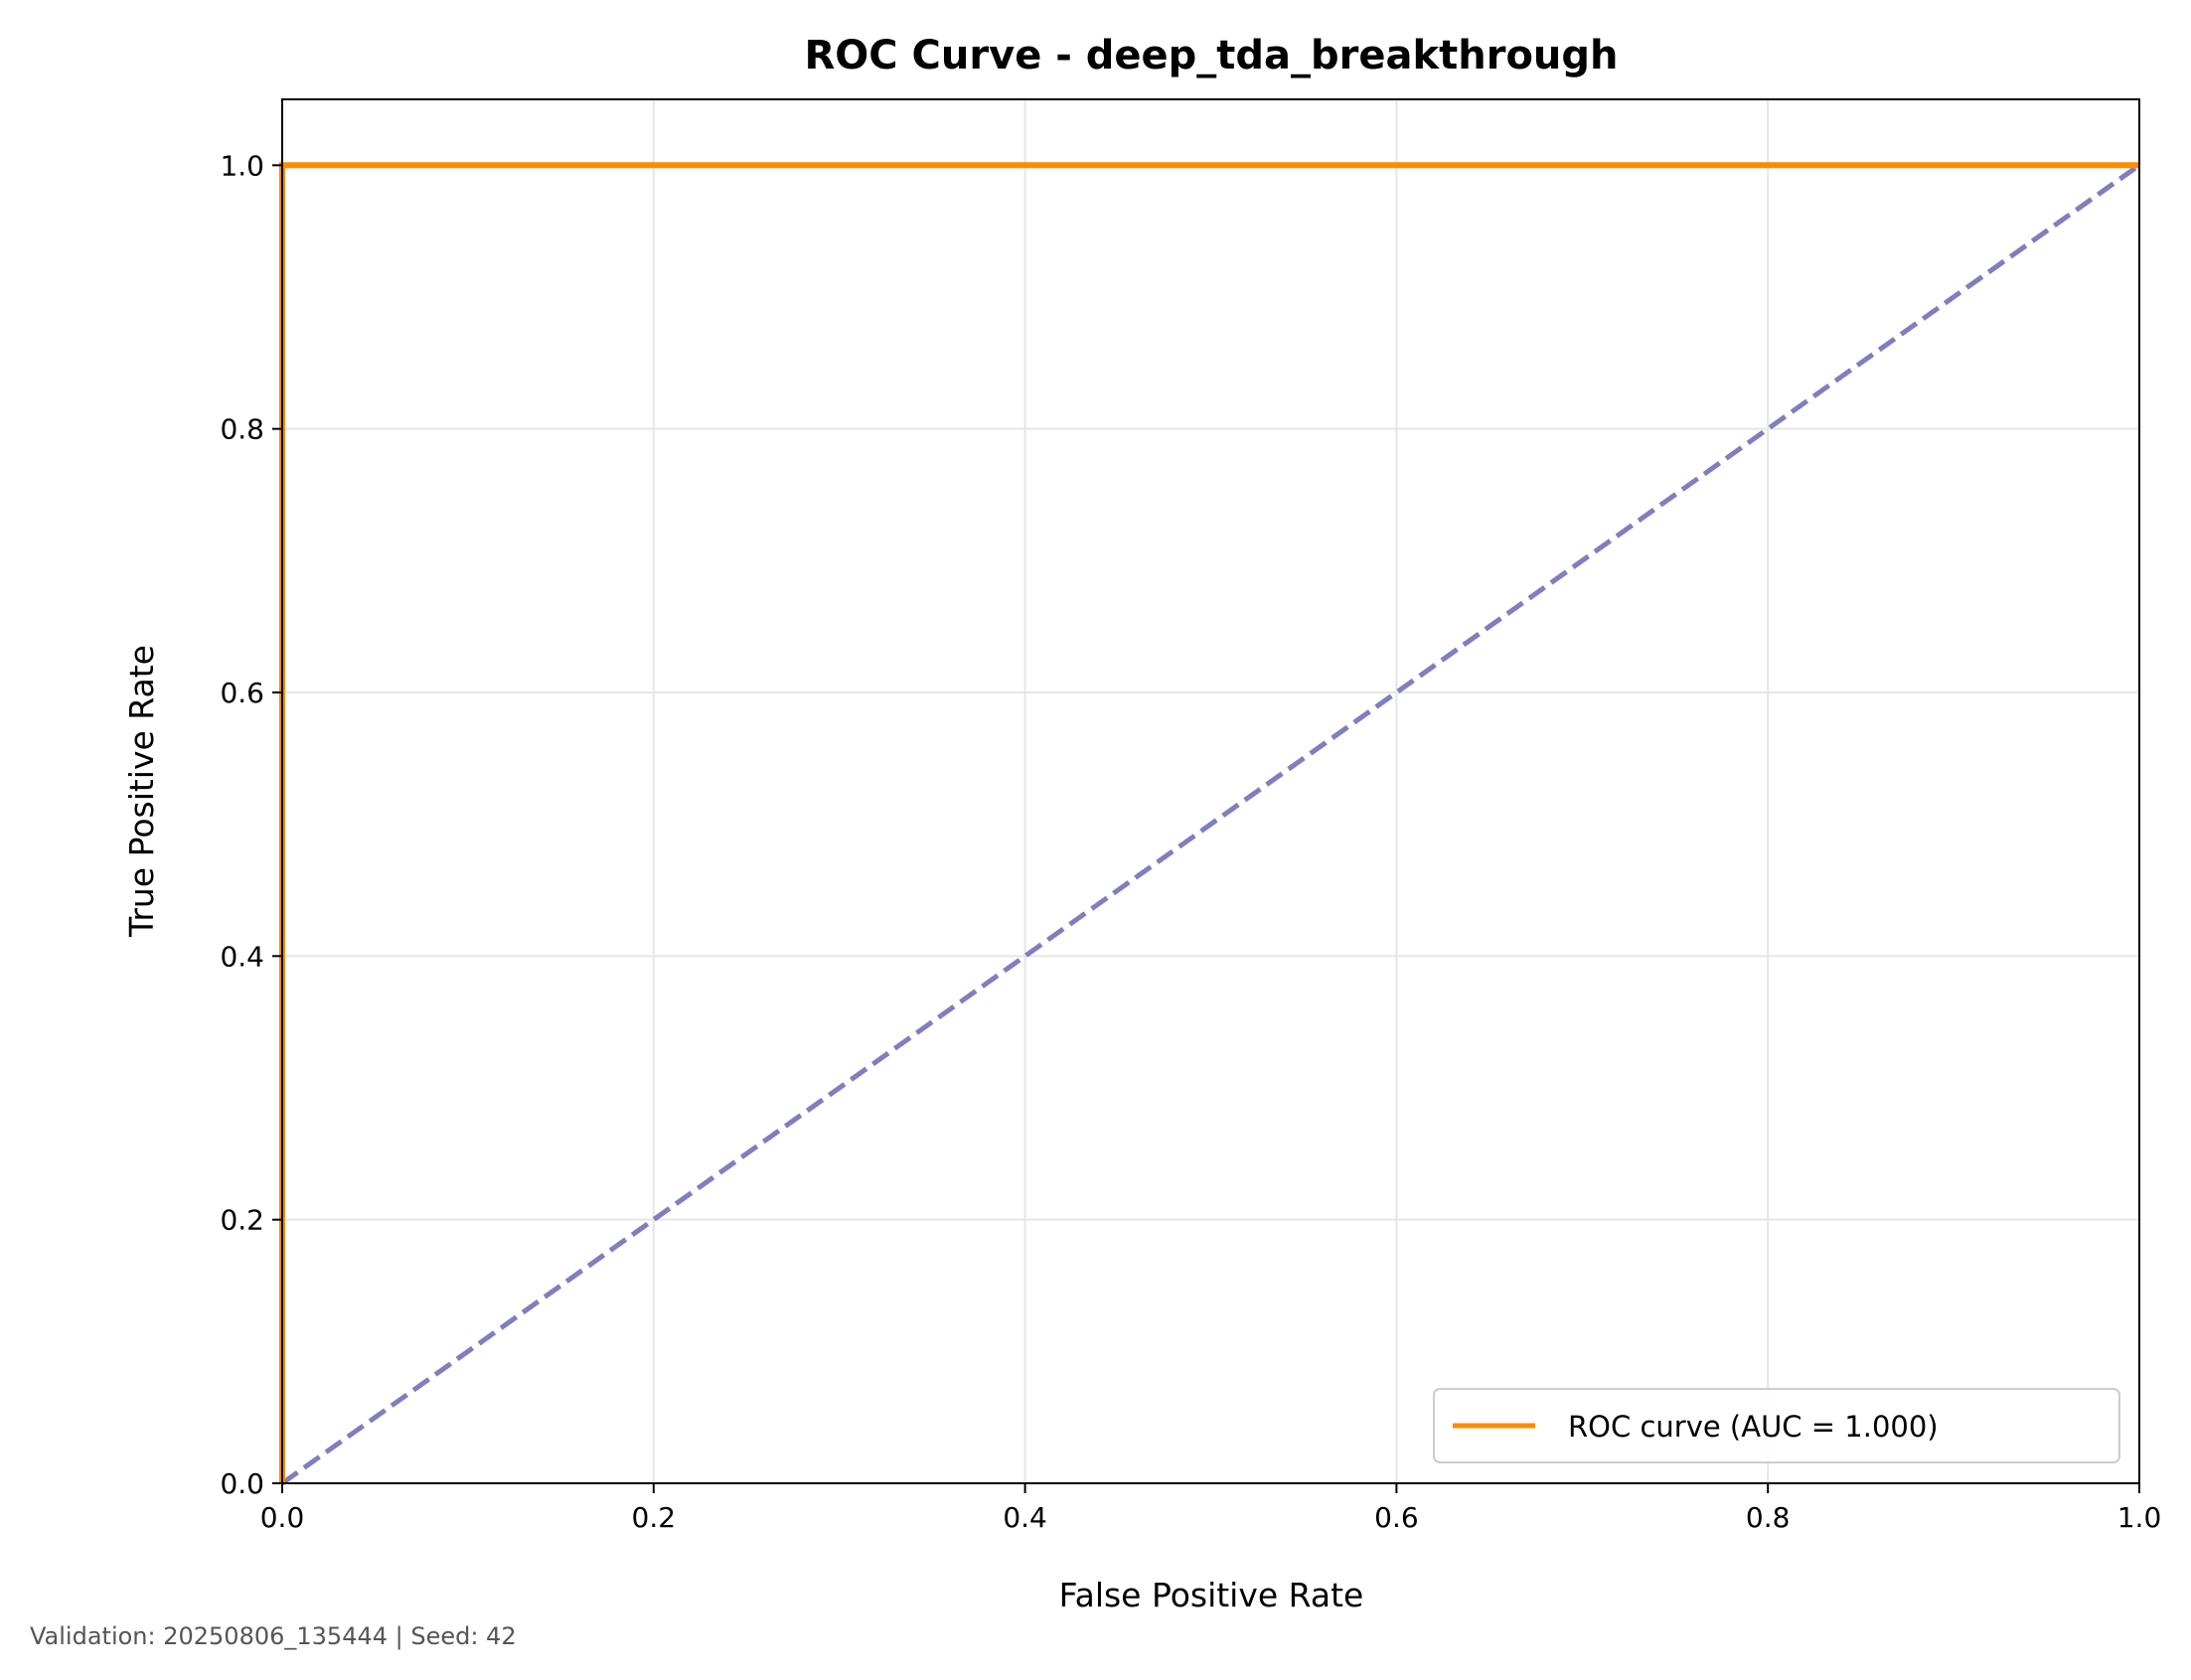 This screenshot has height=1680, width=2191. Describe the element at coordinates (242, 165) in the screenshot. I see `y-tick-label: 1.0` at that location.